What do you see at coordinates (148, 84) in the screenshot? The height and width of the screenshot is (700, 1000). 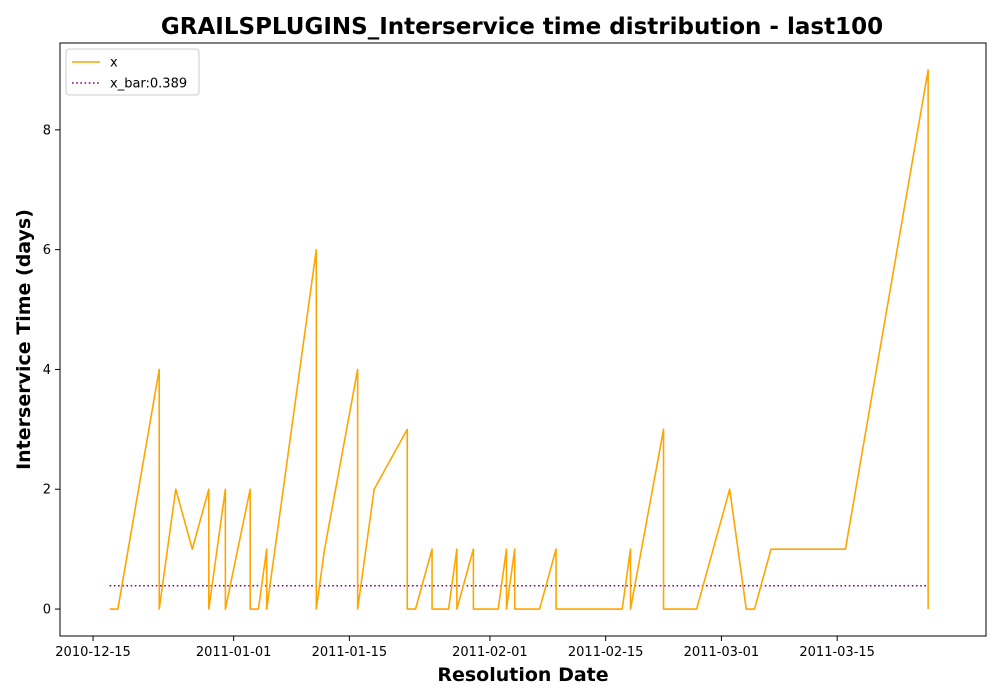 I see `legend-label: x_bar:0.389` at bounding box center [148, 84].